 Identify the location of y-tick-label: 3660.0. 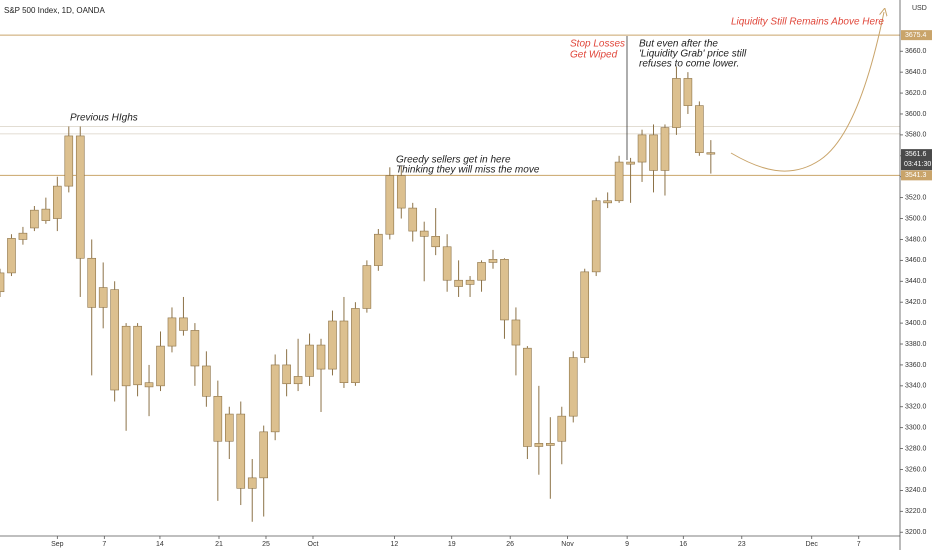
(916, 51).